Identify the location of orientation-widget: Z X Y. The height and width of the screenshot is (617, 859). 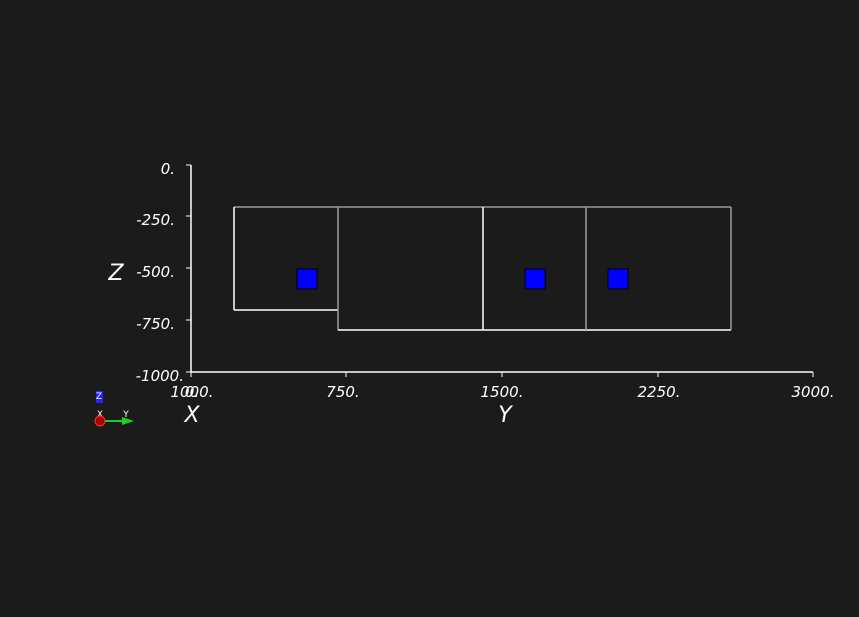
(114, 409).